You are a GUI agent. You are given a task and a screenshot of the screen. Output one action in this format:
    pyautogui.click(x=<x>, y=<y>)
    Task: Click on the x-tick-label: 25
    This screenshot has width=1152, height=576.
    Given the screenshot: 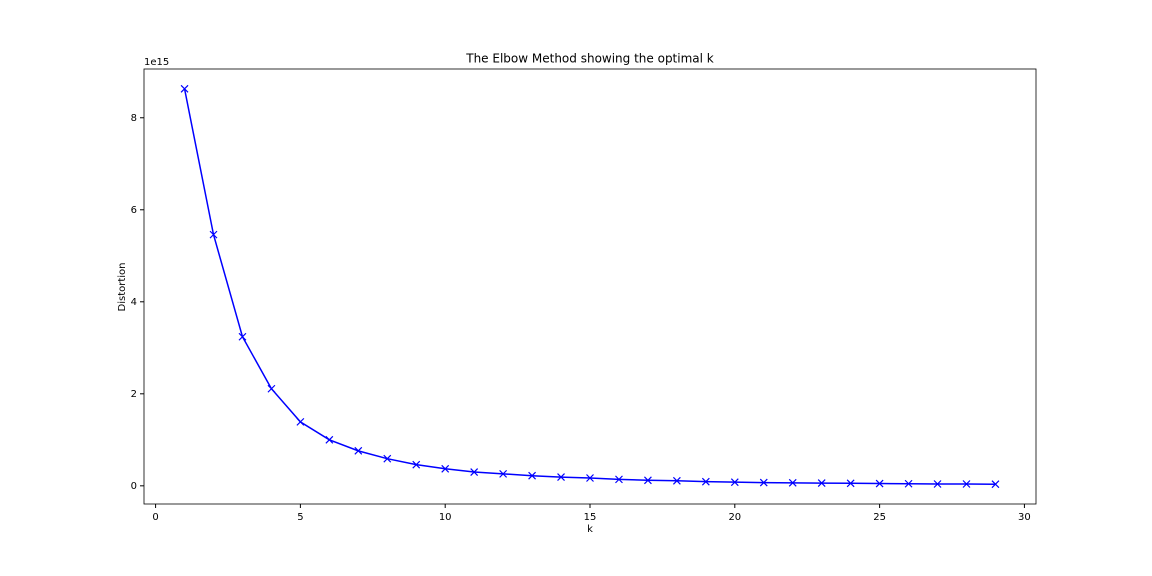 What is the action you would take?
    pyautogui.click(x=879, y=517)
    